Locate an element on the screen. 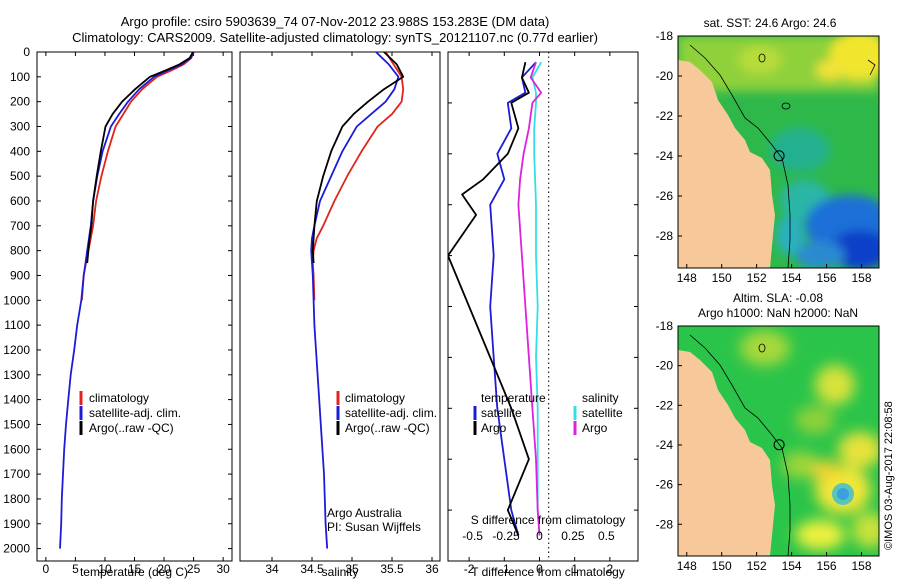 Image resolution: width=900 pixels, height=580 pixels. longitude-tick-label: 156 is located at coordinates (827, 566).